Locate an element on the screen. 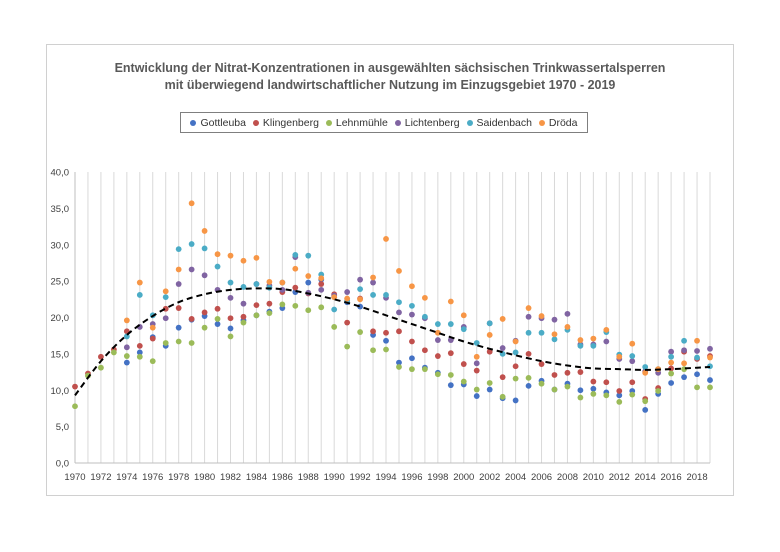 The image size is (780, 552). x-tick-label: 2018 is located at coordinates (696, 477).